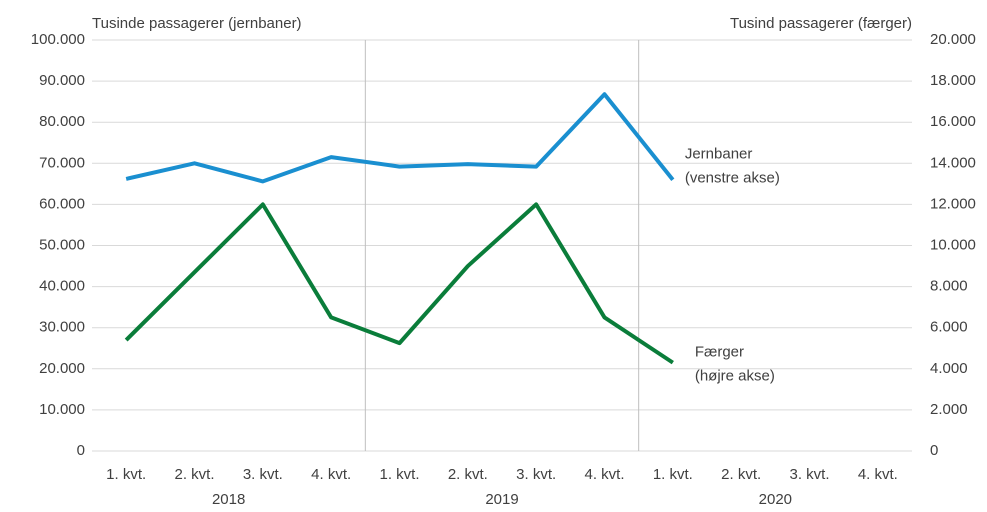  Describe the element at coordinates (821, 23) in the screenshot. I see `y2-axis-label: Tusind passagerer (færger)` at that location.